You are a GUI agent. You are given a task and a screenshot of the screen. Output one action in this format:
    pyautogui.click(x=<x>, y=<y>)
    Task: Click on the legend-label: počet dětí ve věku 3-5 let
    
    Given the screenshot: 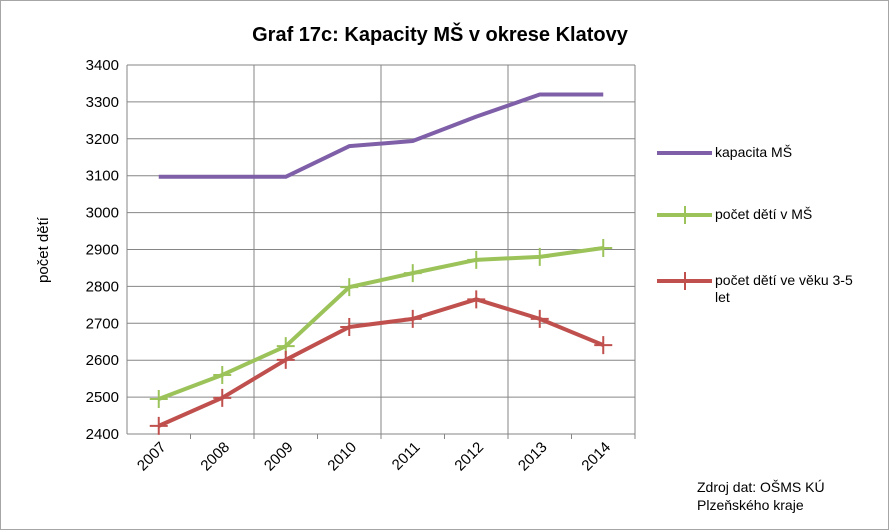 What is the action you would take?
    pyautogui.click(x=784, y=288)
    